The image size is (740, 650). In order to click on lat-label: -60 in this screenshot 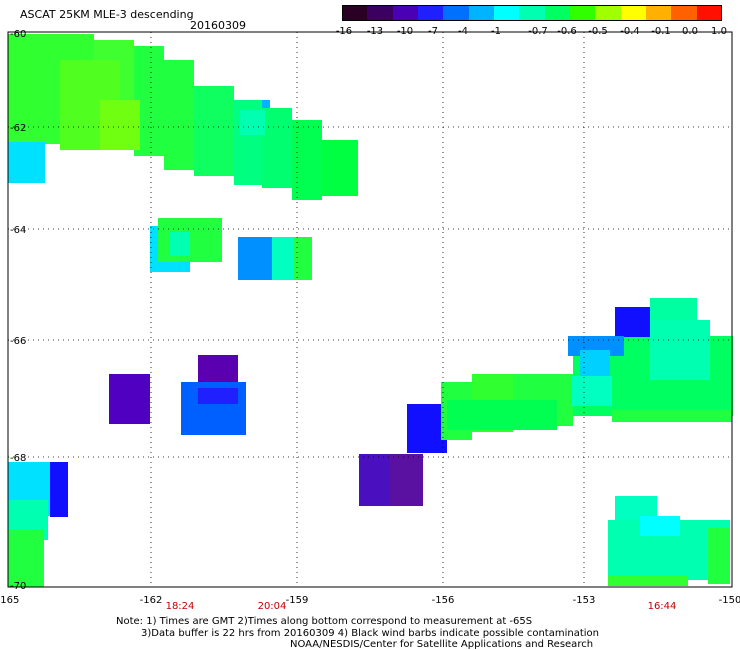, I will do `click(18, 34)`.